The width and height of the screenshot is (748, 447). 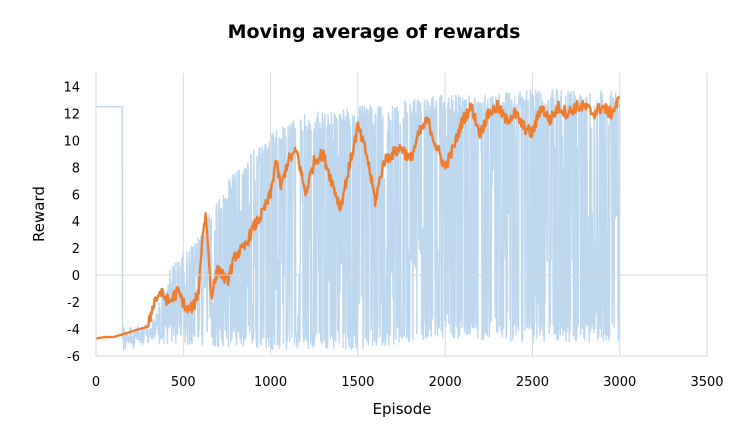 What do you see at coordinates (76, 276) in the screenshot?
I see `y-tick-label-3: 0` at bounding box center [76, 276].